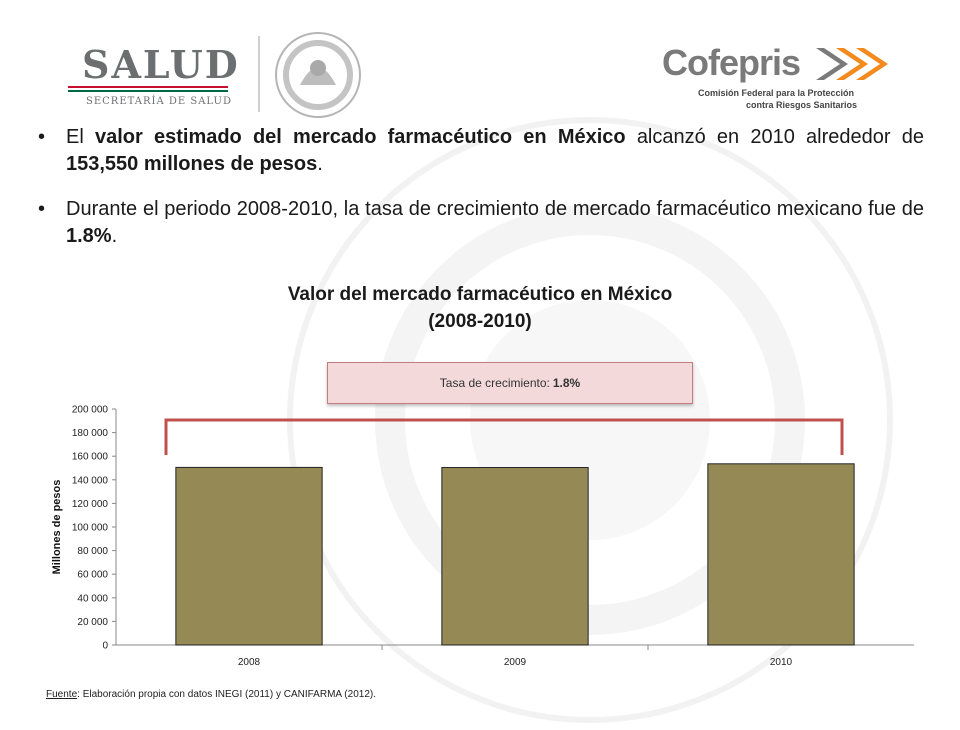  What do you see at coordinates (92, 551) in the screenshot?
I see `y-tick-label: 80 000` at bounding box center [92, 551].